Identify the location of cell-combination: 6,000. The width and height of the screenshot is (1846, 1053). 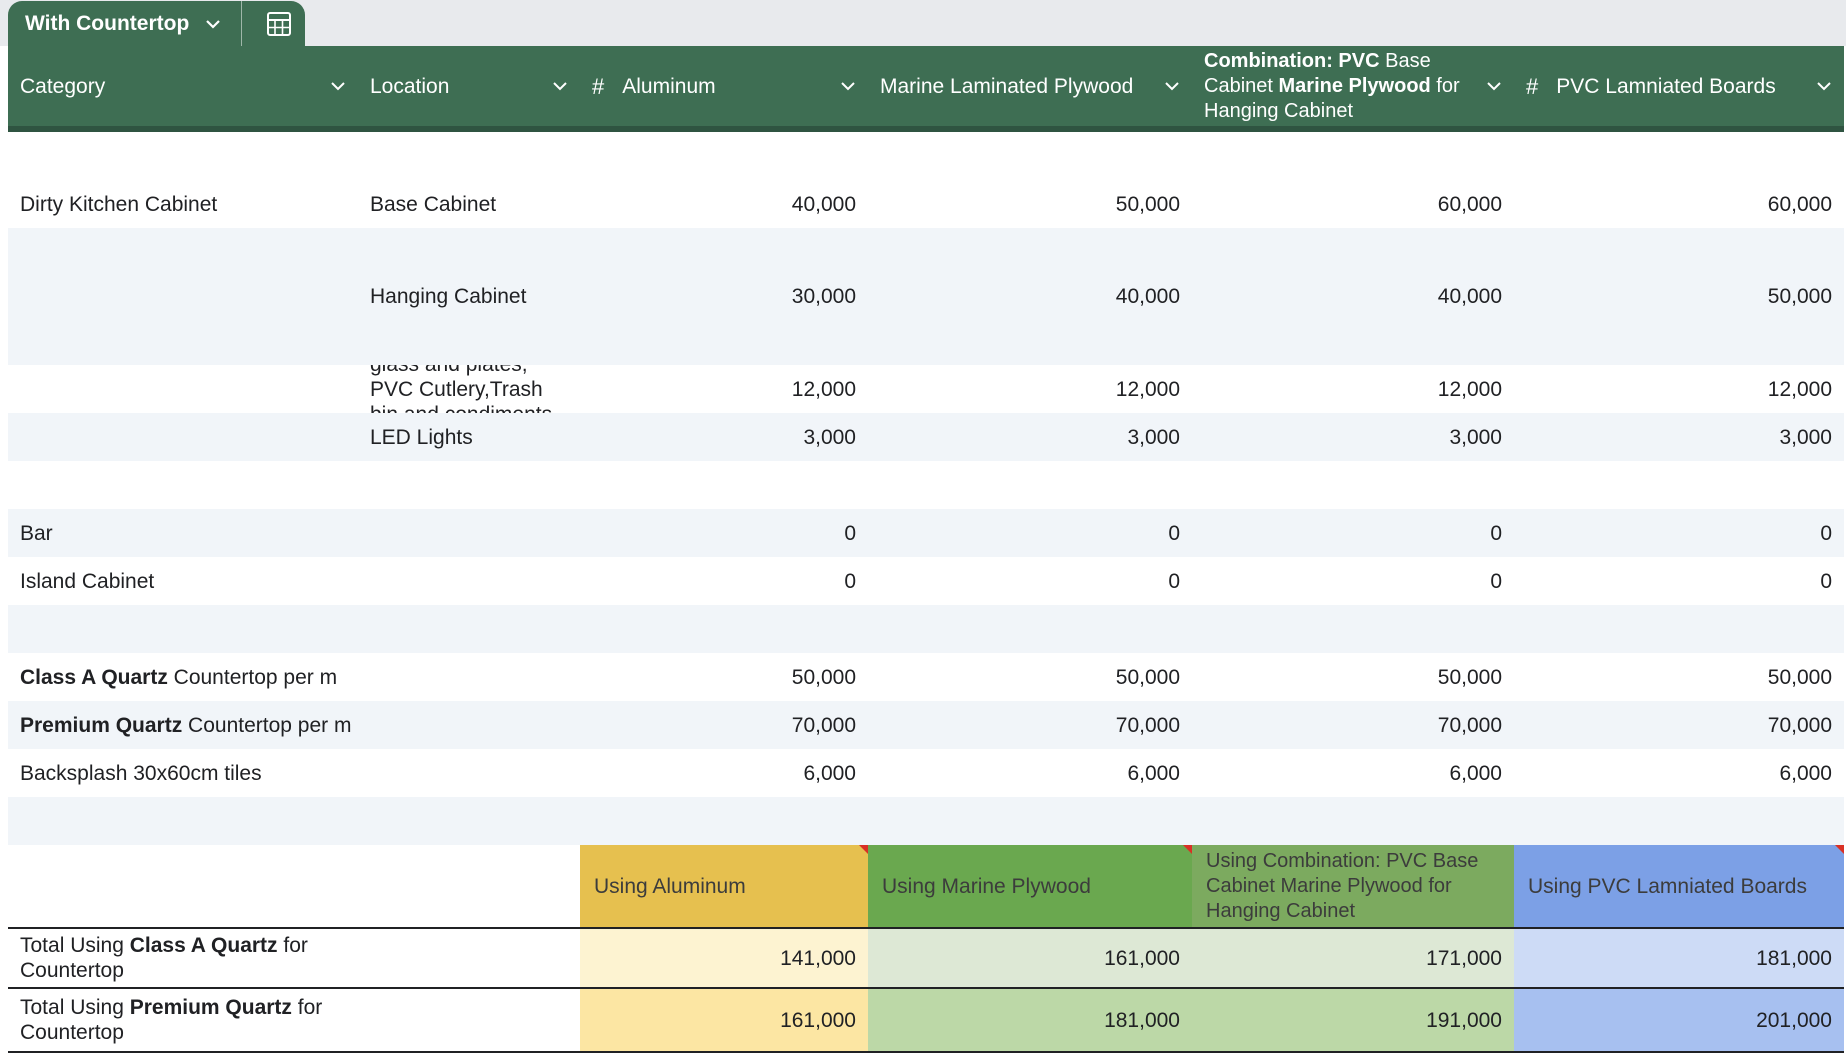
(1353, 773).